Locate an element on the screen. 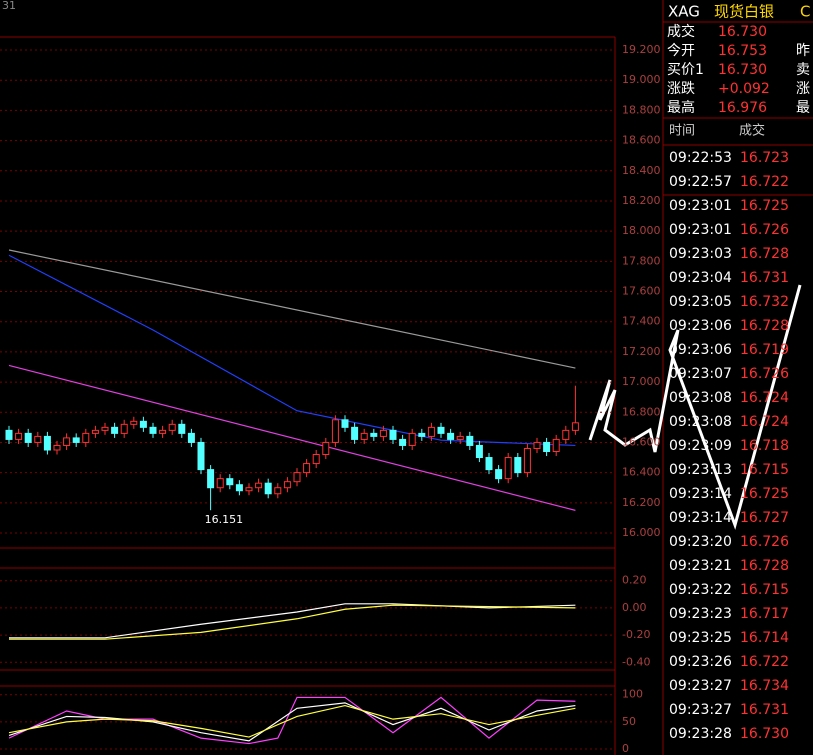  trade-time: 09:23:26 is located at coordinates (700, 662).